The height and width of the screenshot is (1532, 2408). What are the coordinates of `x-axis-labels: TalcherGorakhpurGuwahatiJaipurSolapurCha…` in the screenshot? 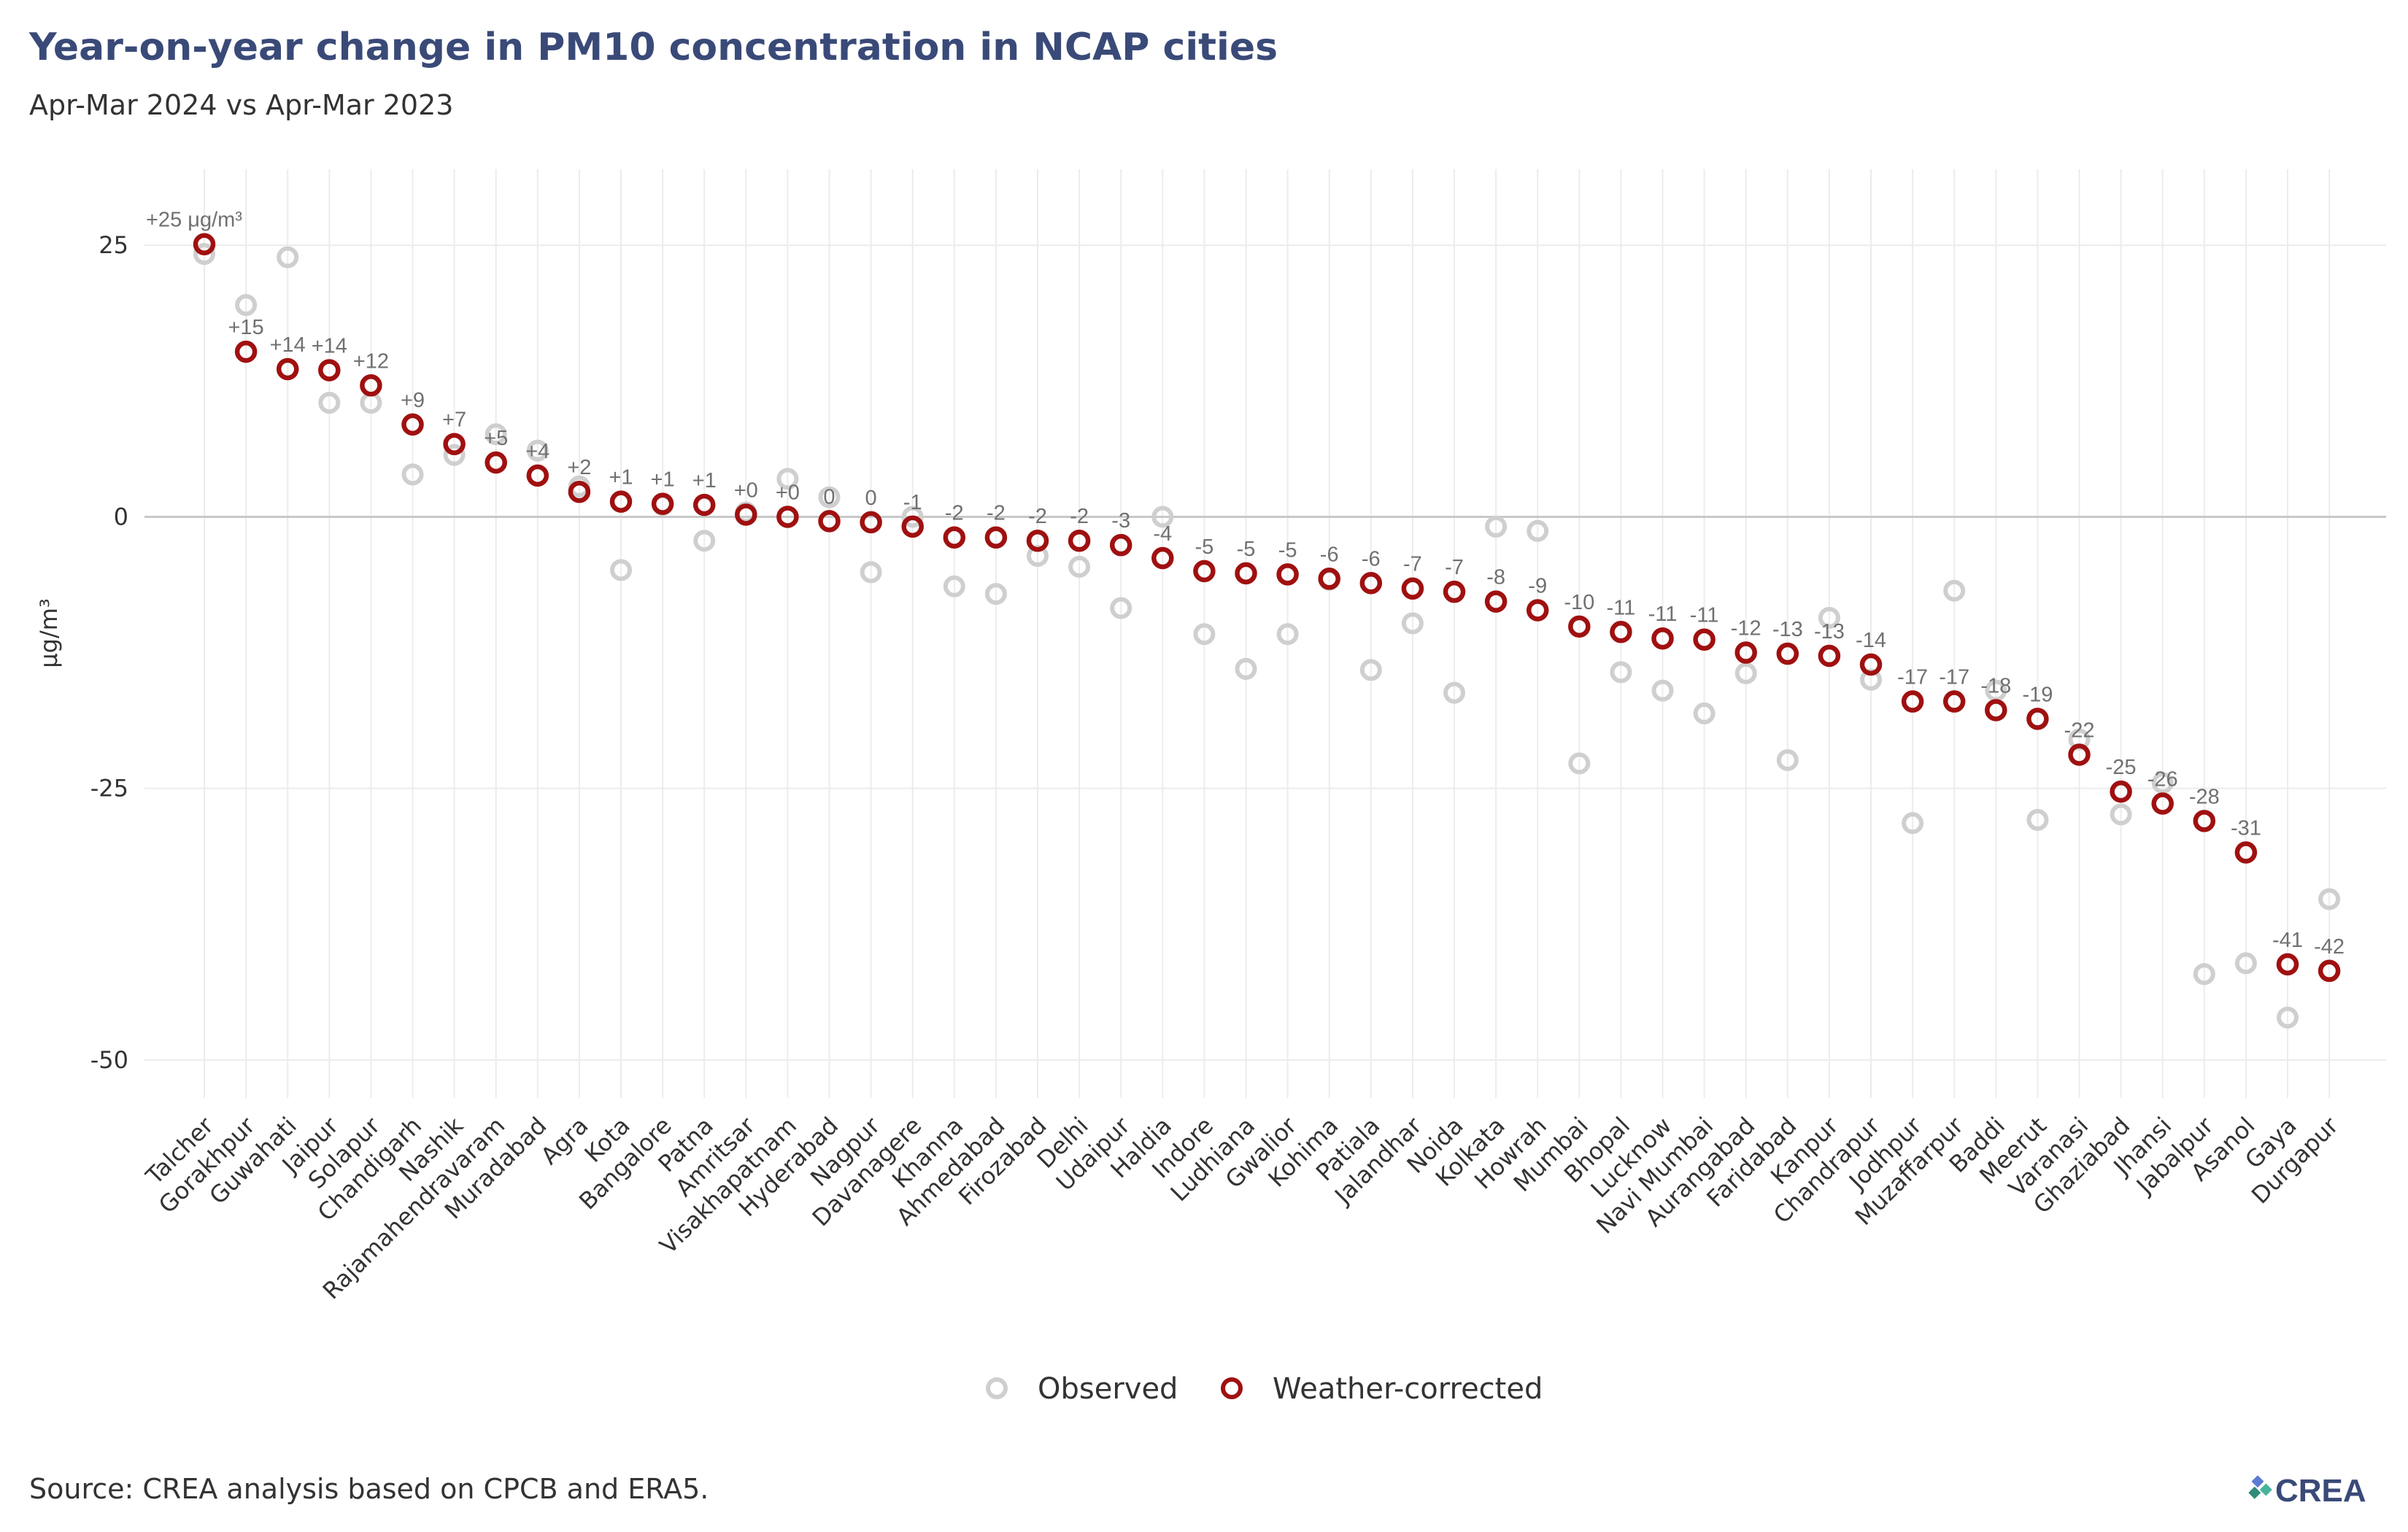 It's located at (1242, 1208).